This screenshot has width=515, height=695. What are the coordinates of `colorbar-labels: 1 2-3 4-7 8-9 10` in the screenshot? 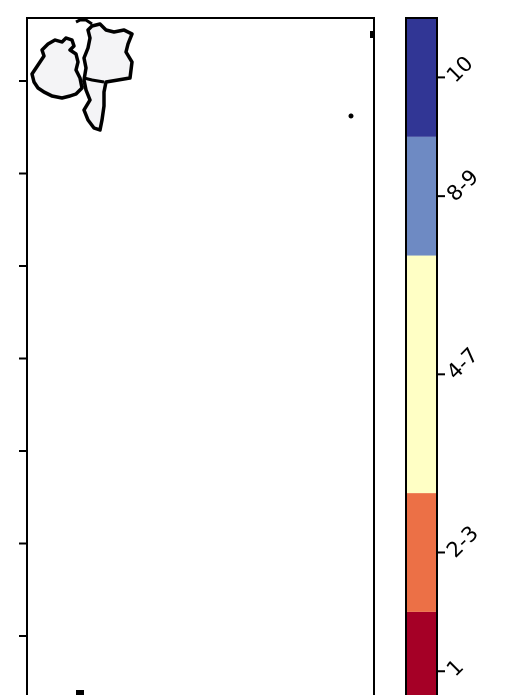 It's located at (462, 366).